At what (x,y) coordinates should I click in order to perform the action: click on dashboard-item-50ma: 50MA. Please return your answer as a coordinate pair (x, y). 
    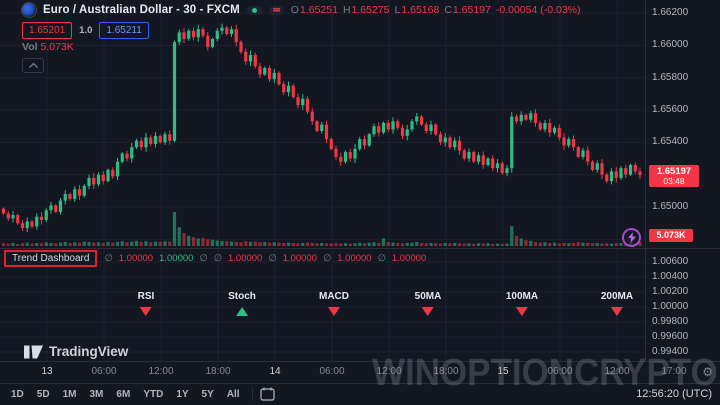
    Looking at the image, I should click on (428, 303).